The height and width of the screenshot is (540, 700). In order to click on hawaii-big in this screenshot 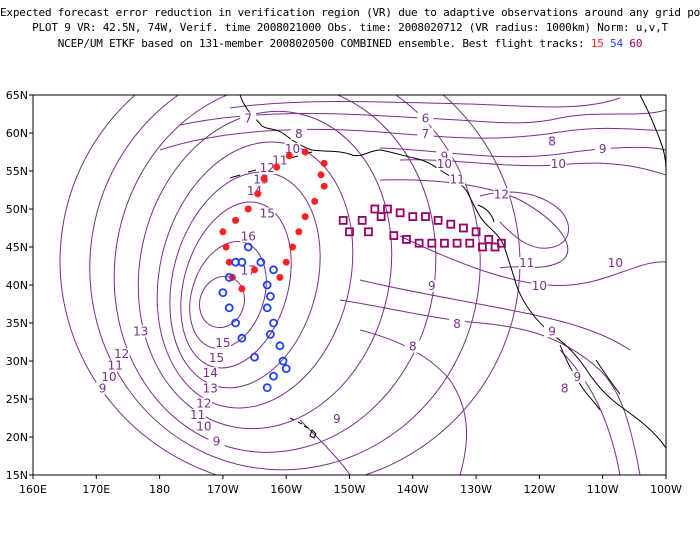, I will do `click(313, 434)`.